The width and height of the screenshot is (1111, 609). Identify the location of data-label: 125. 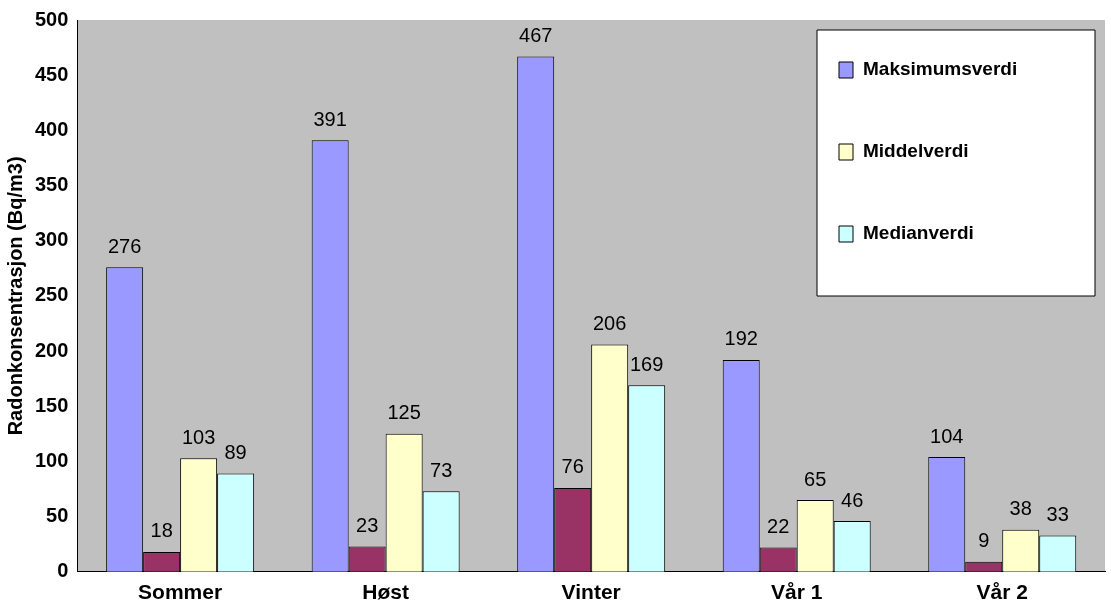
(404, 412).